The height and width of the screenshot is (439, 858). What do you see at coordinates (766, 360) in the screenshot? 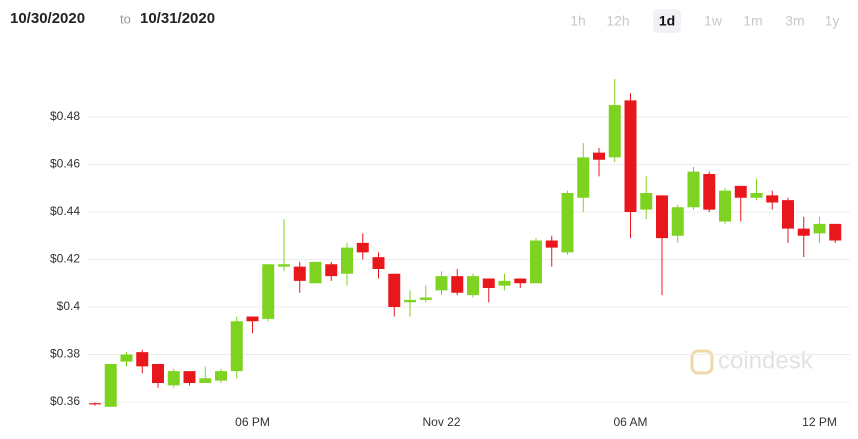
I see `watermark-text: coindesk` at bounding box center [766, 360].